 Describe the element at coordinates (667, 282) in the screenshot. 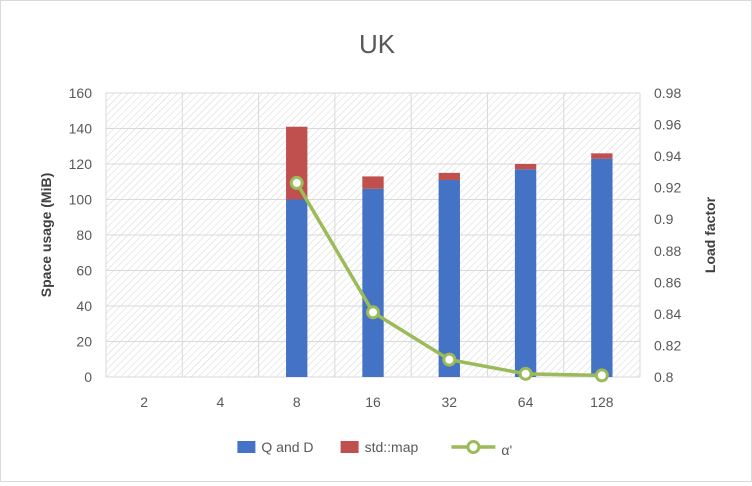

I see `y2-tick-label: 0.86` at that location.